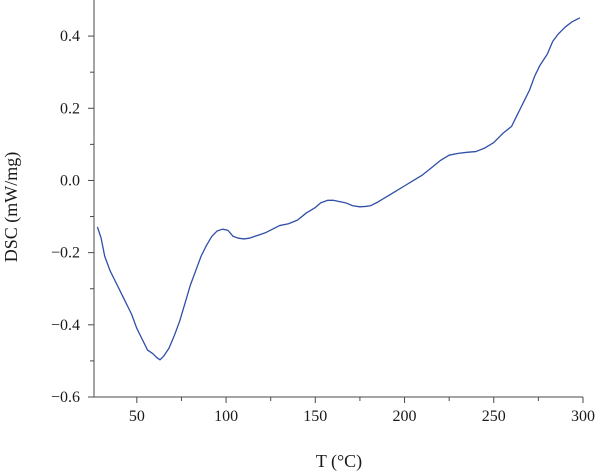 The image size is (600, 475). What do you see at coordinates (65, 397) in the screenshot?
I see `y-tick-label: −0.6` at bounding box center [65, 397].